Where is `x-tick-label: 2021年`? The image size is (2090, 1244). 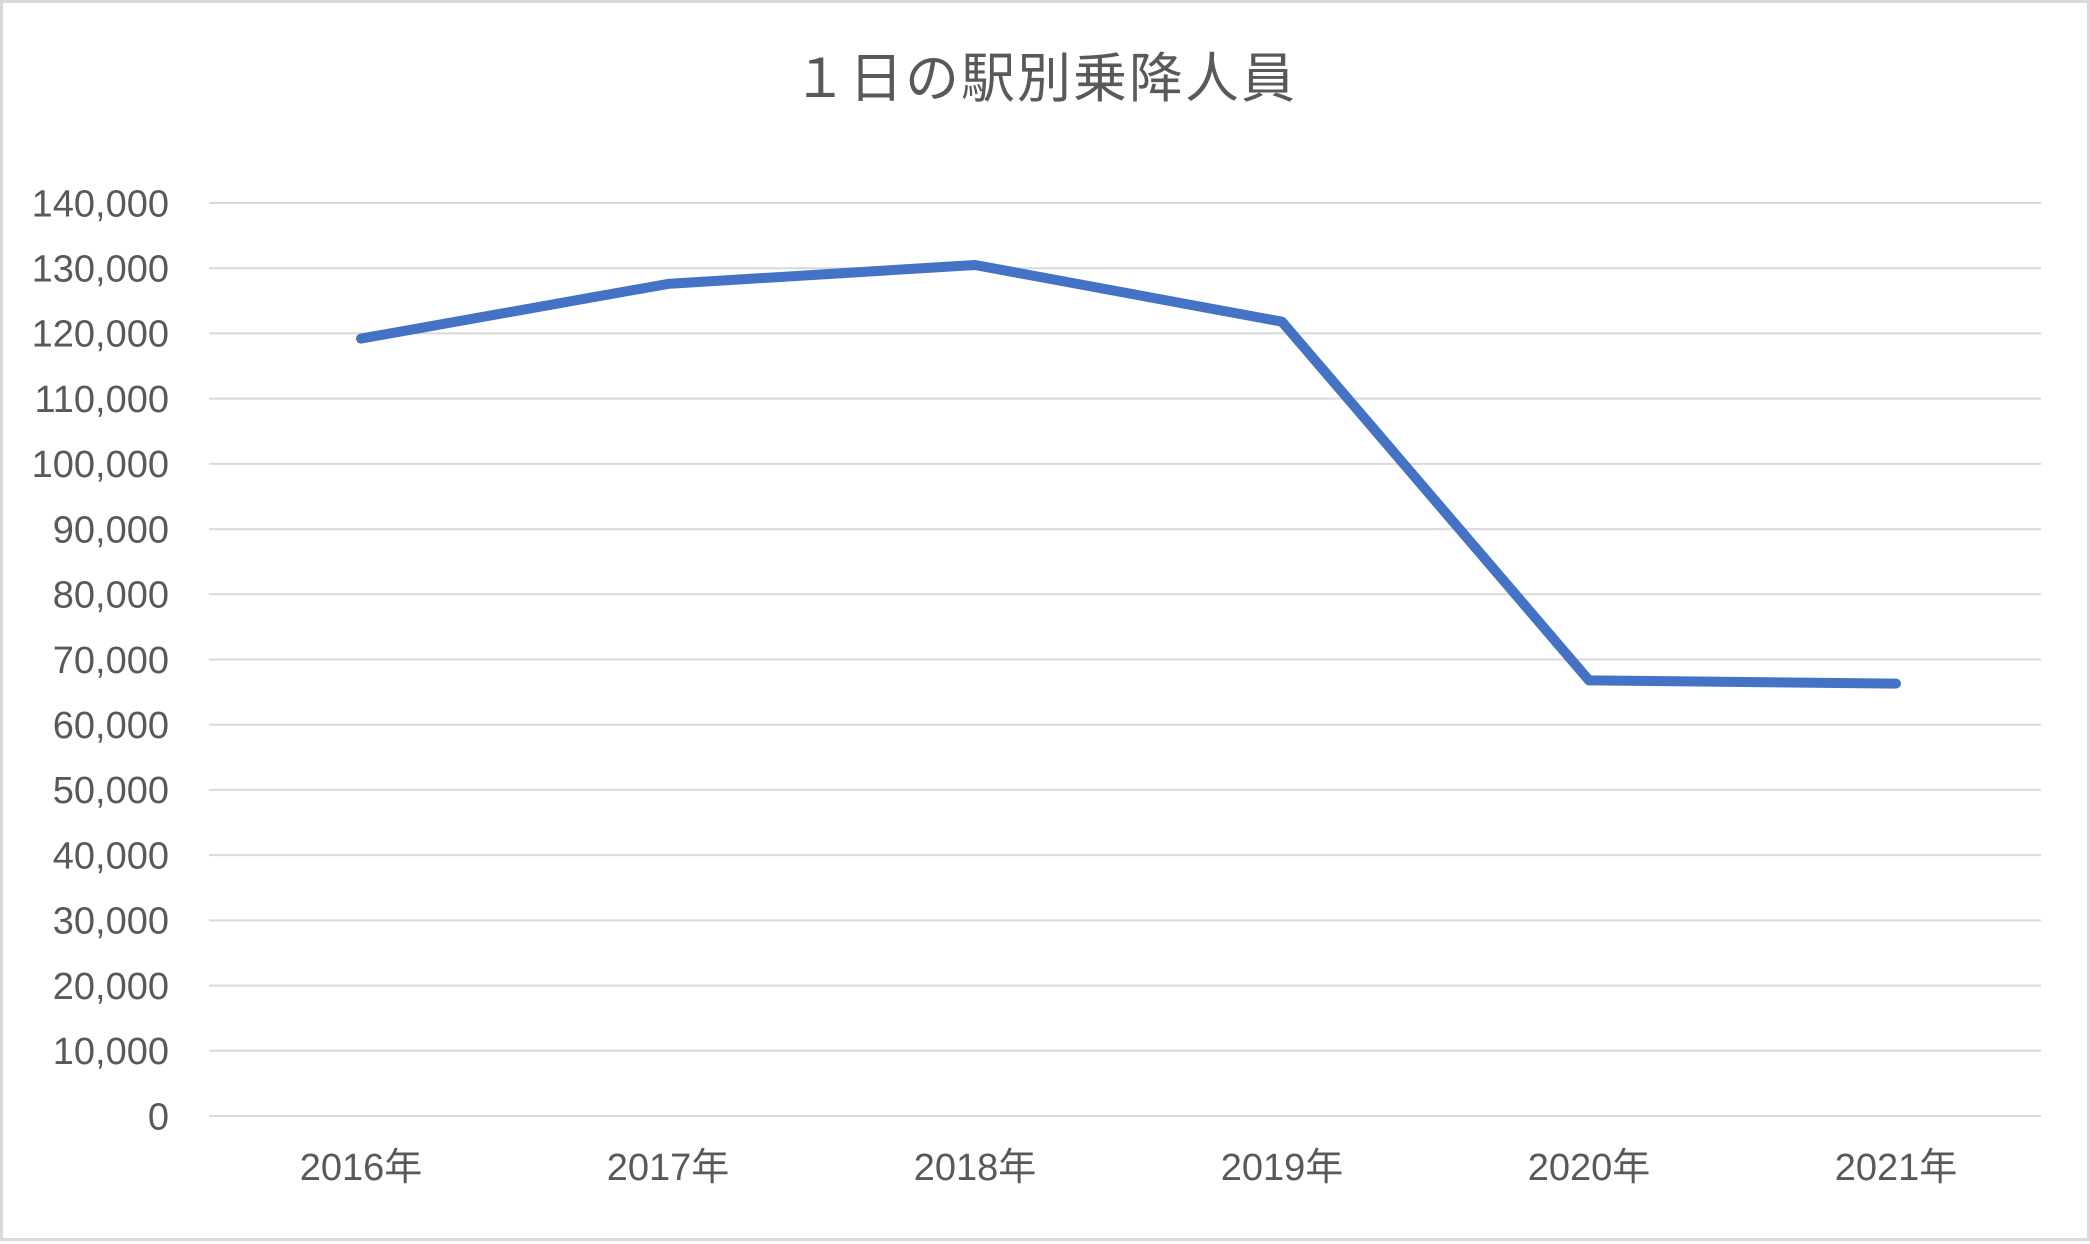 x-tick-label: 2021年 is located at coordinates (1896, 1168).